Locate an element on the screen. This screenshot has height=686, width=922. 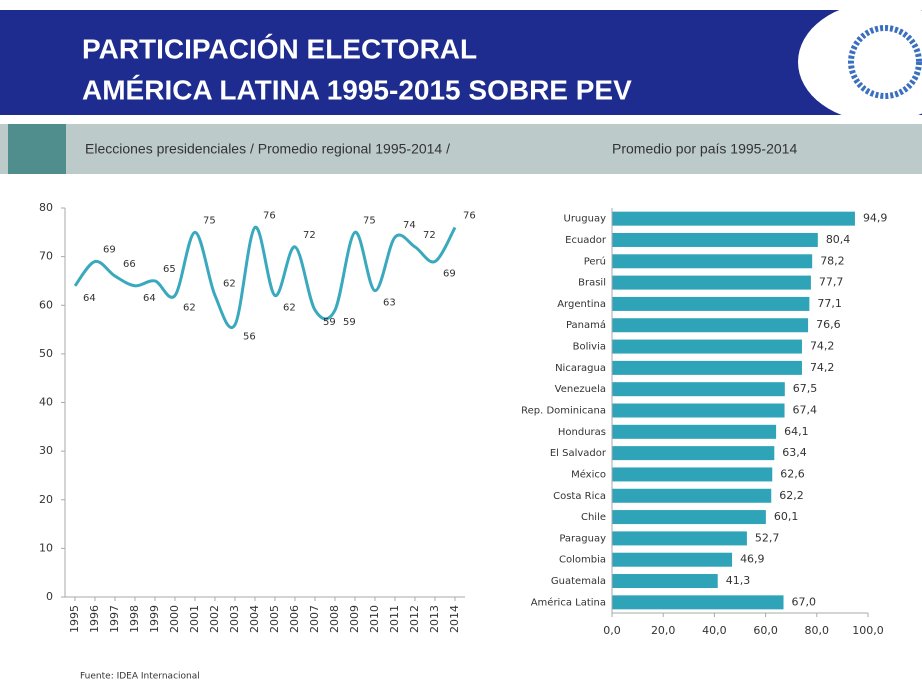
data-label: 77,7 is located at coordinates (831, 282).